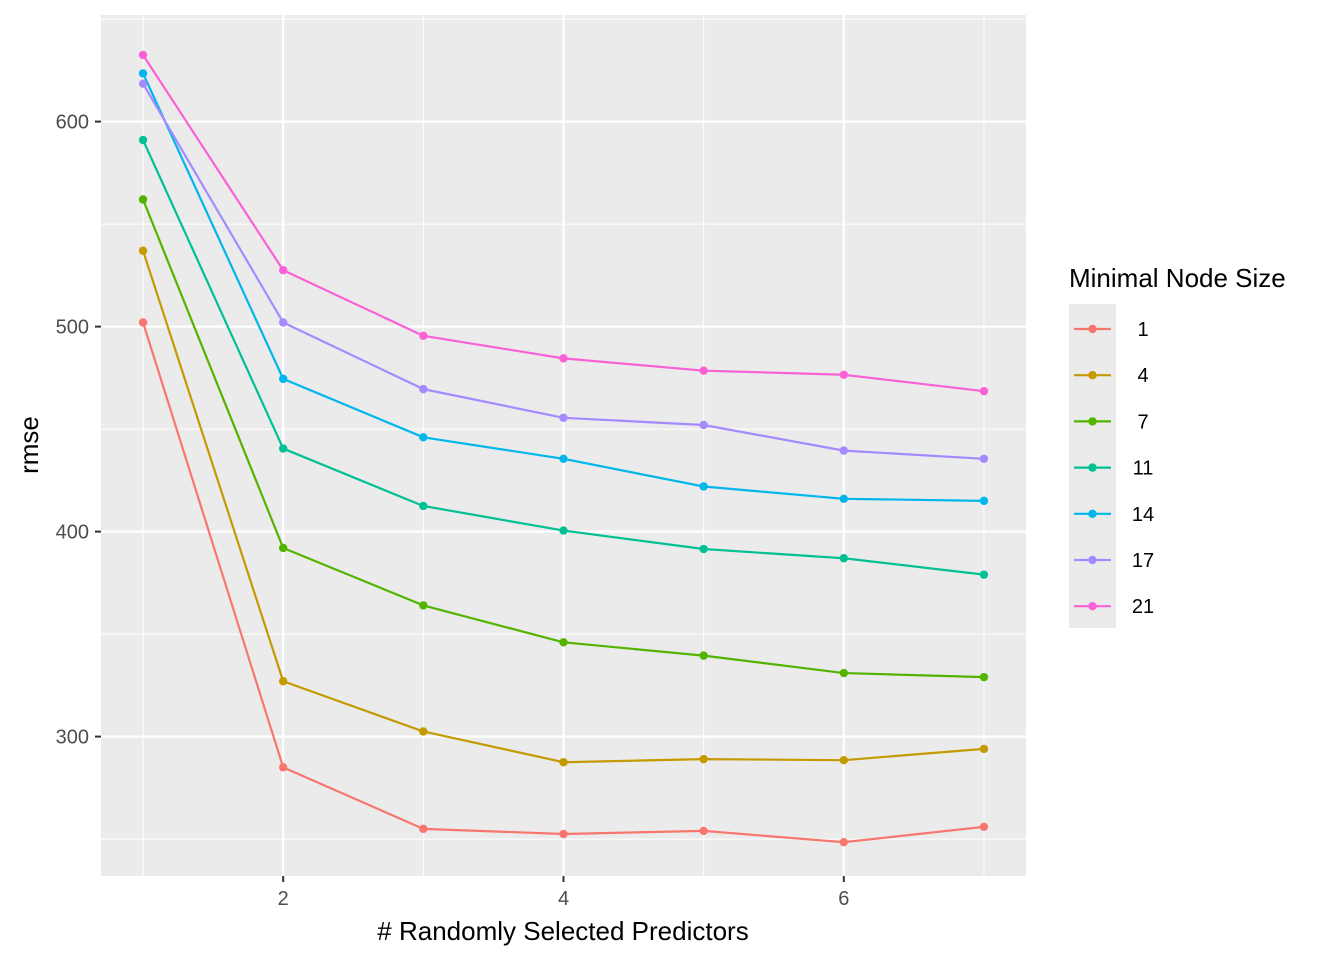  I want to click on x-tick-label: 2, so click(283, 899).